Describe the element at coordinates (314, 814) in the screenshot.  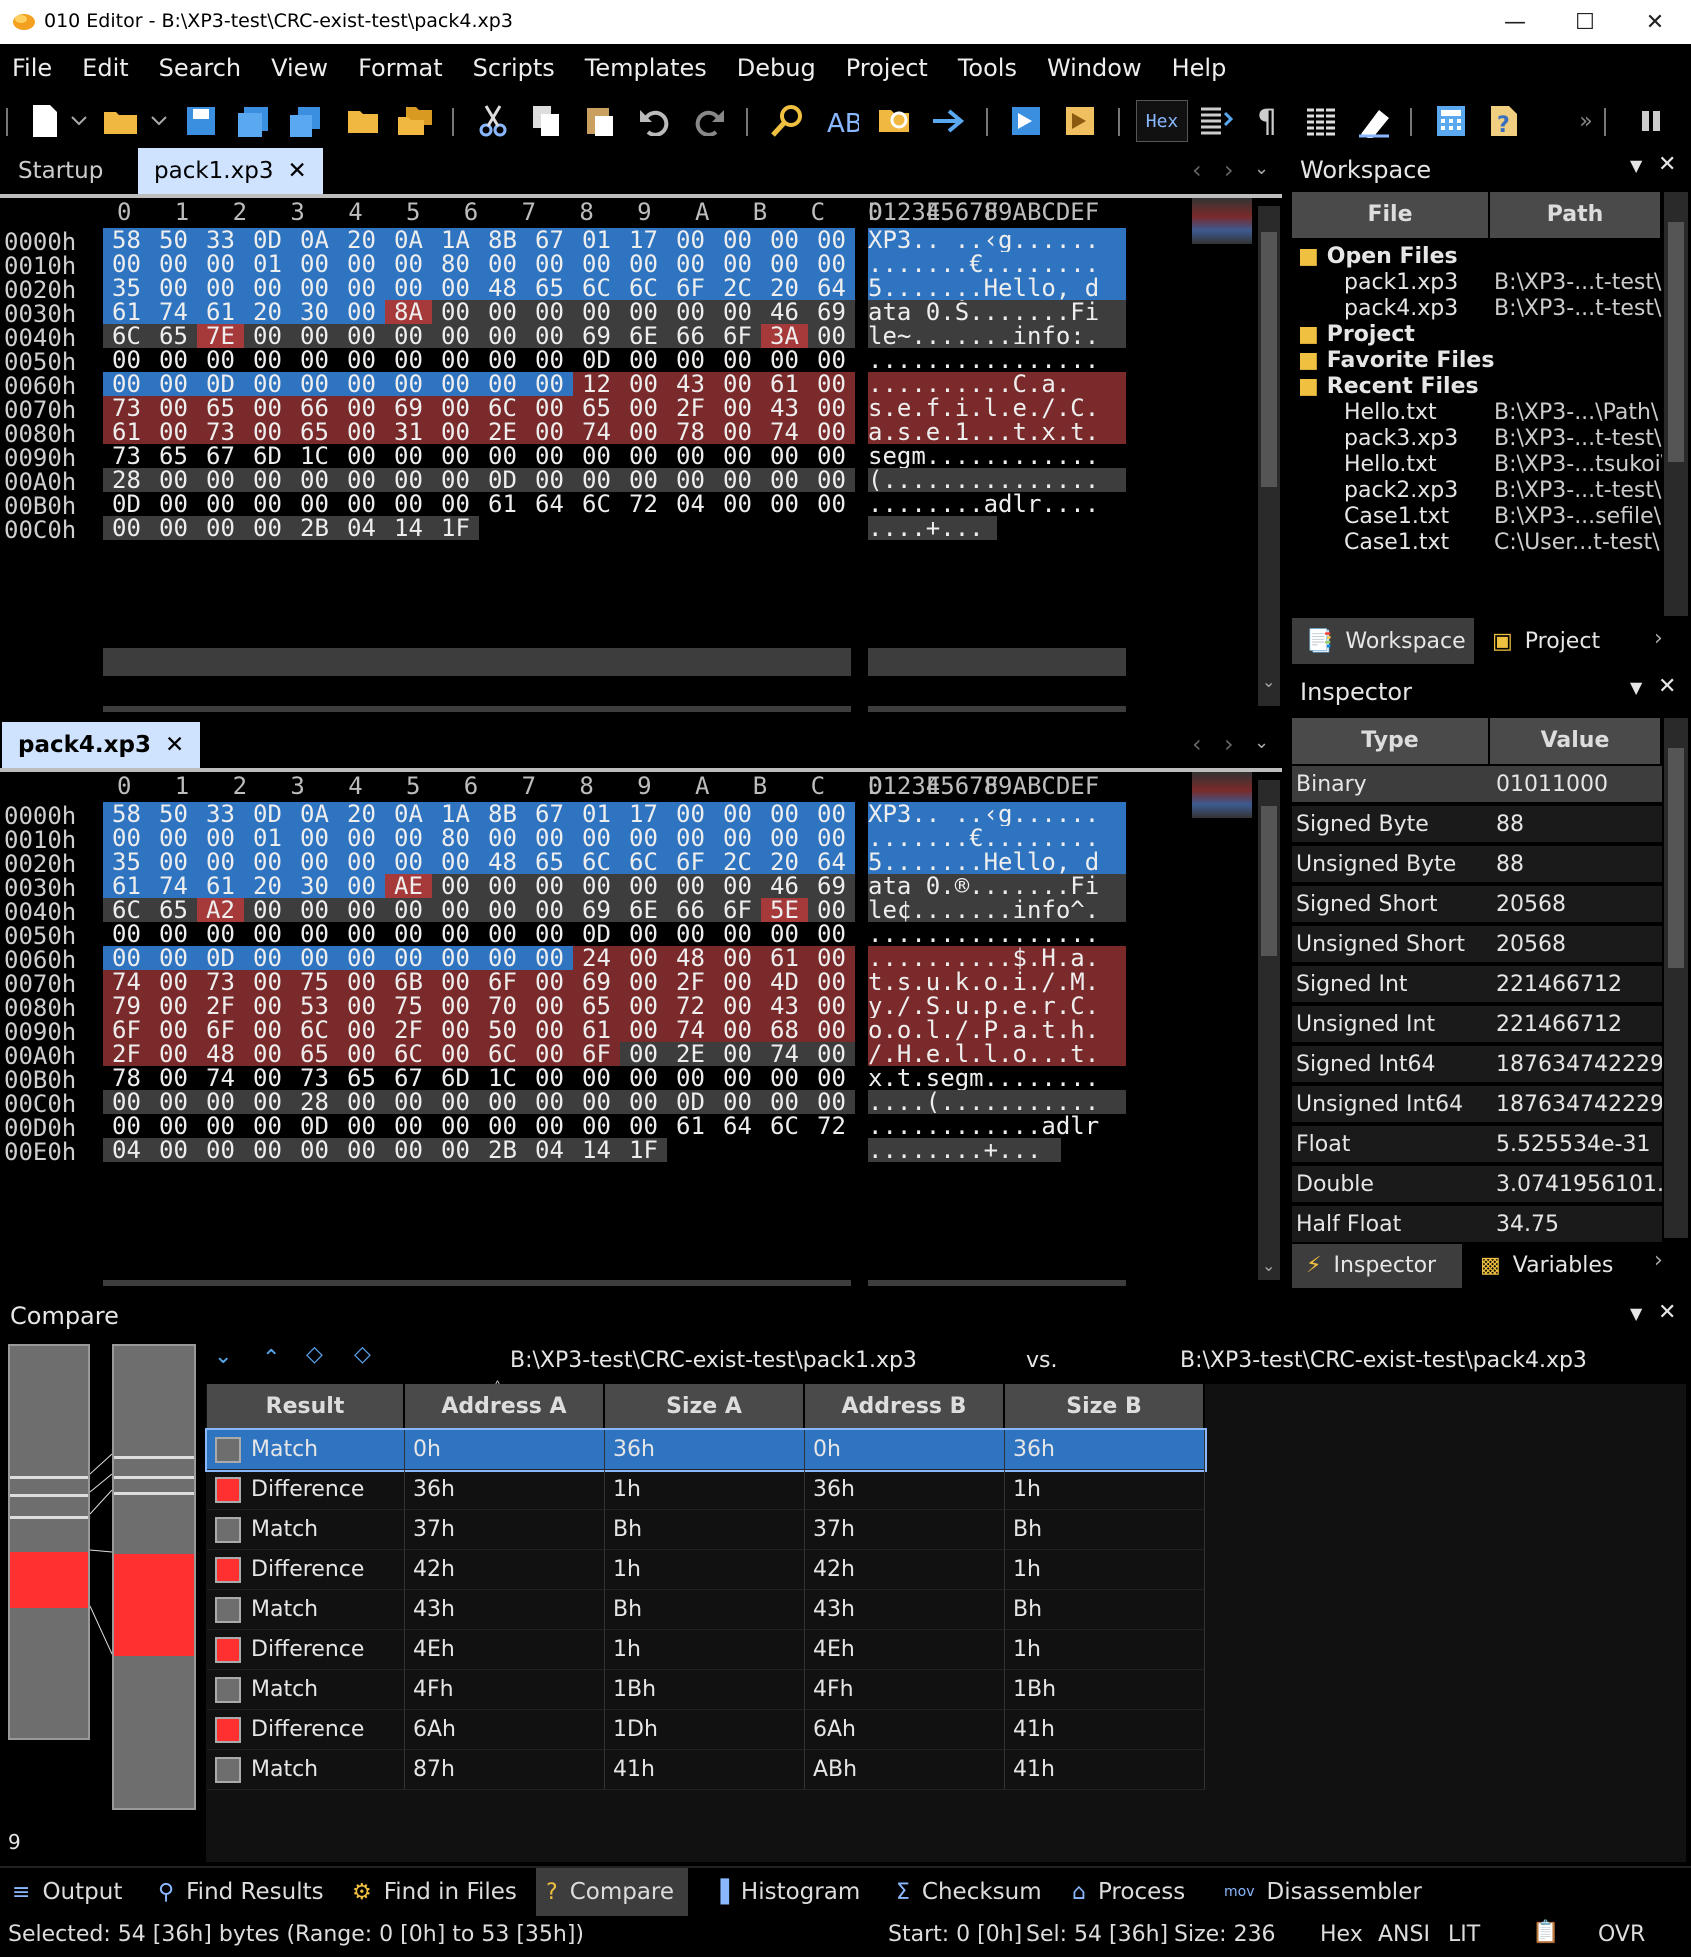
I see `hex-byte: 0A` at that location.